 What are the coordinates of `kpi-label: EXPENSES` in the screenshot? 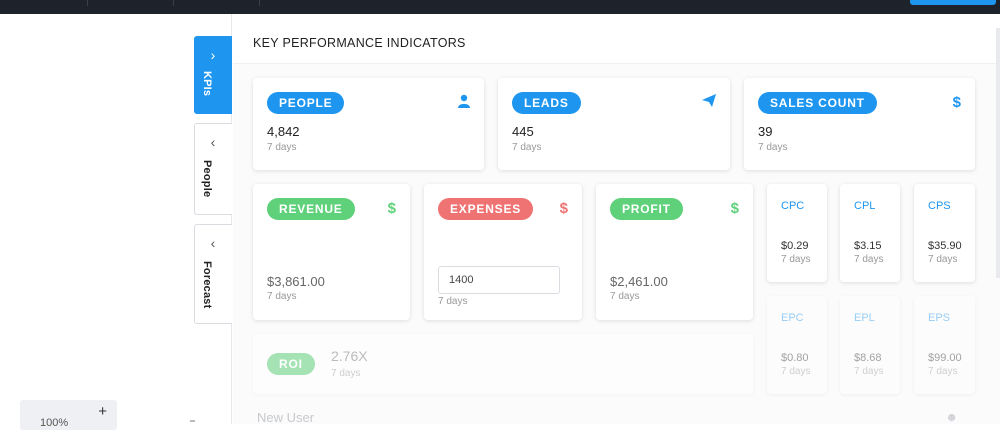 It's located at (486, 209).